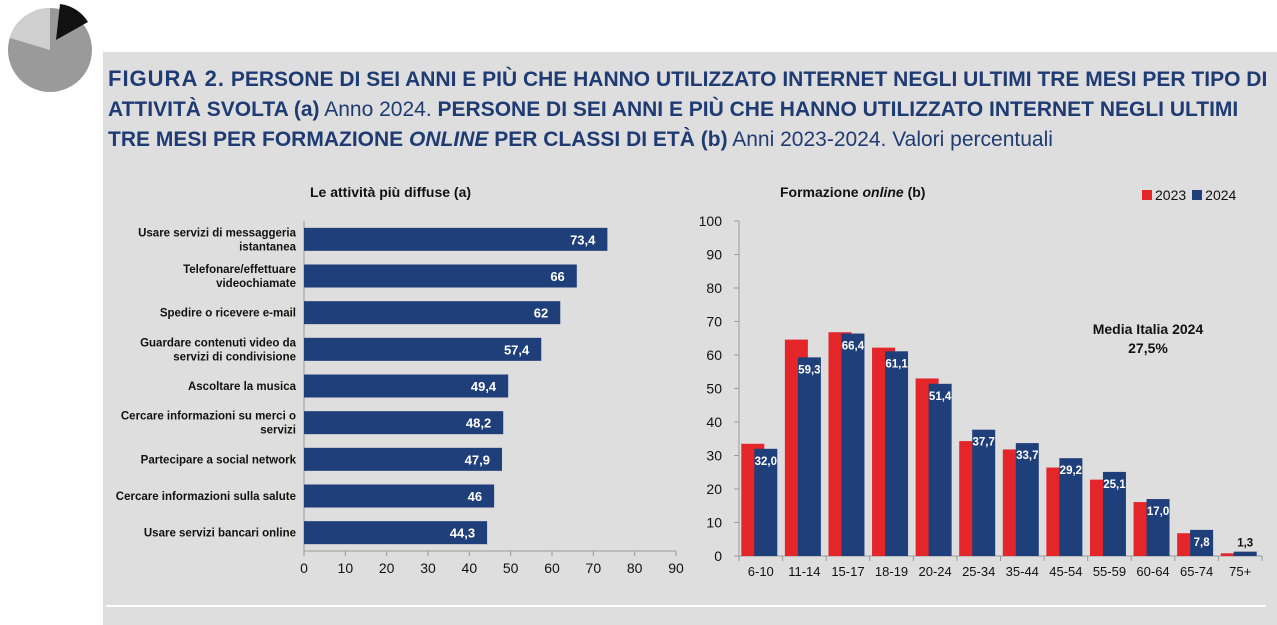  I want to click on category-label: Guardare contenuti video da, so click(218, 343).